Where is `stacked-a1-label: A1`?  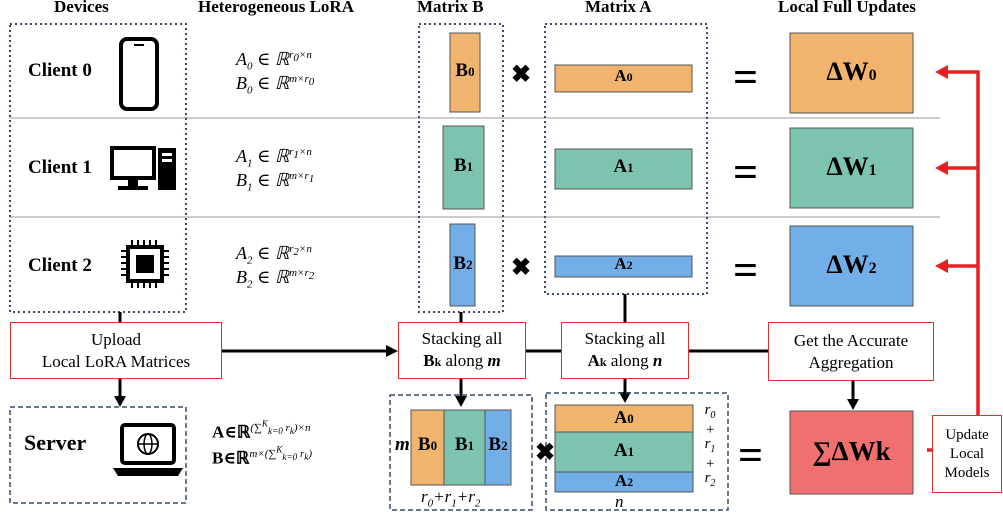 stacked-a1-label: A1 is located at coordinates (624, 450).